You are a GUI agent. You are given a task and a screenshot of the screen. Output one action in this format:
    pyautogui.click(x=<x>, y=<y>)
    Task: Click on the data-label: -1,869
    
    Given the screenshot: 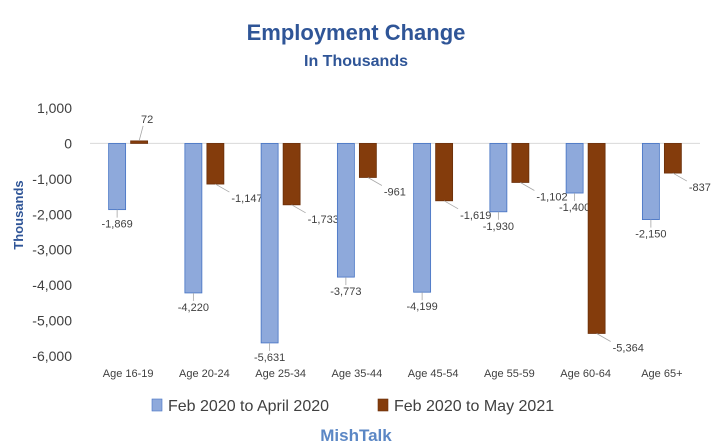 What is the action you would take?
    pyautogui.click(x=117, y=225)
    